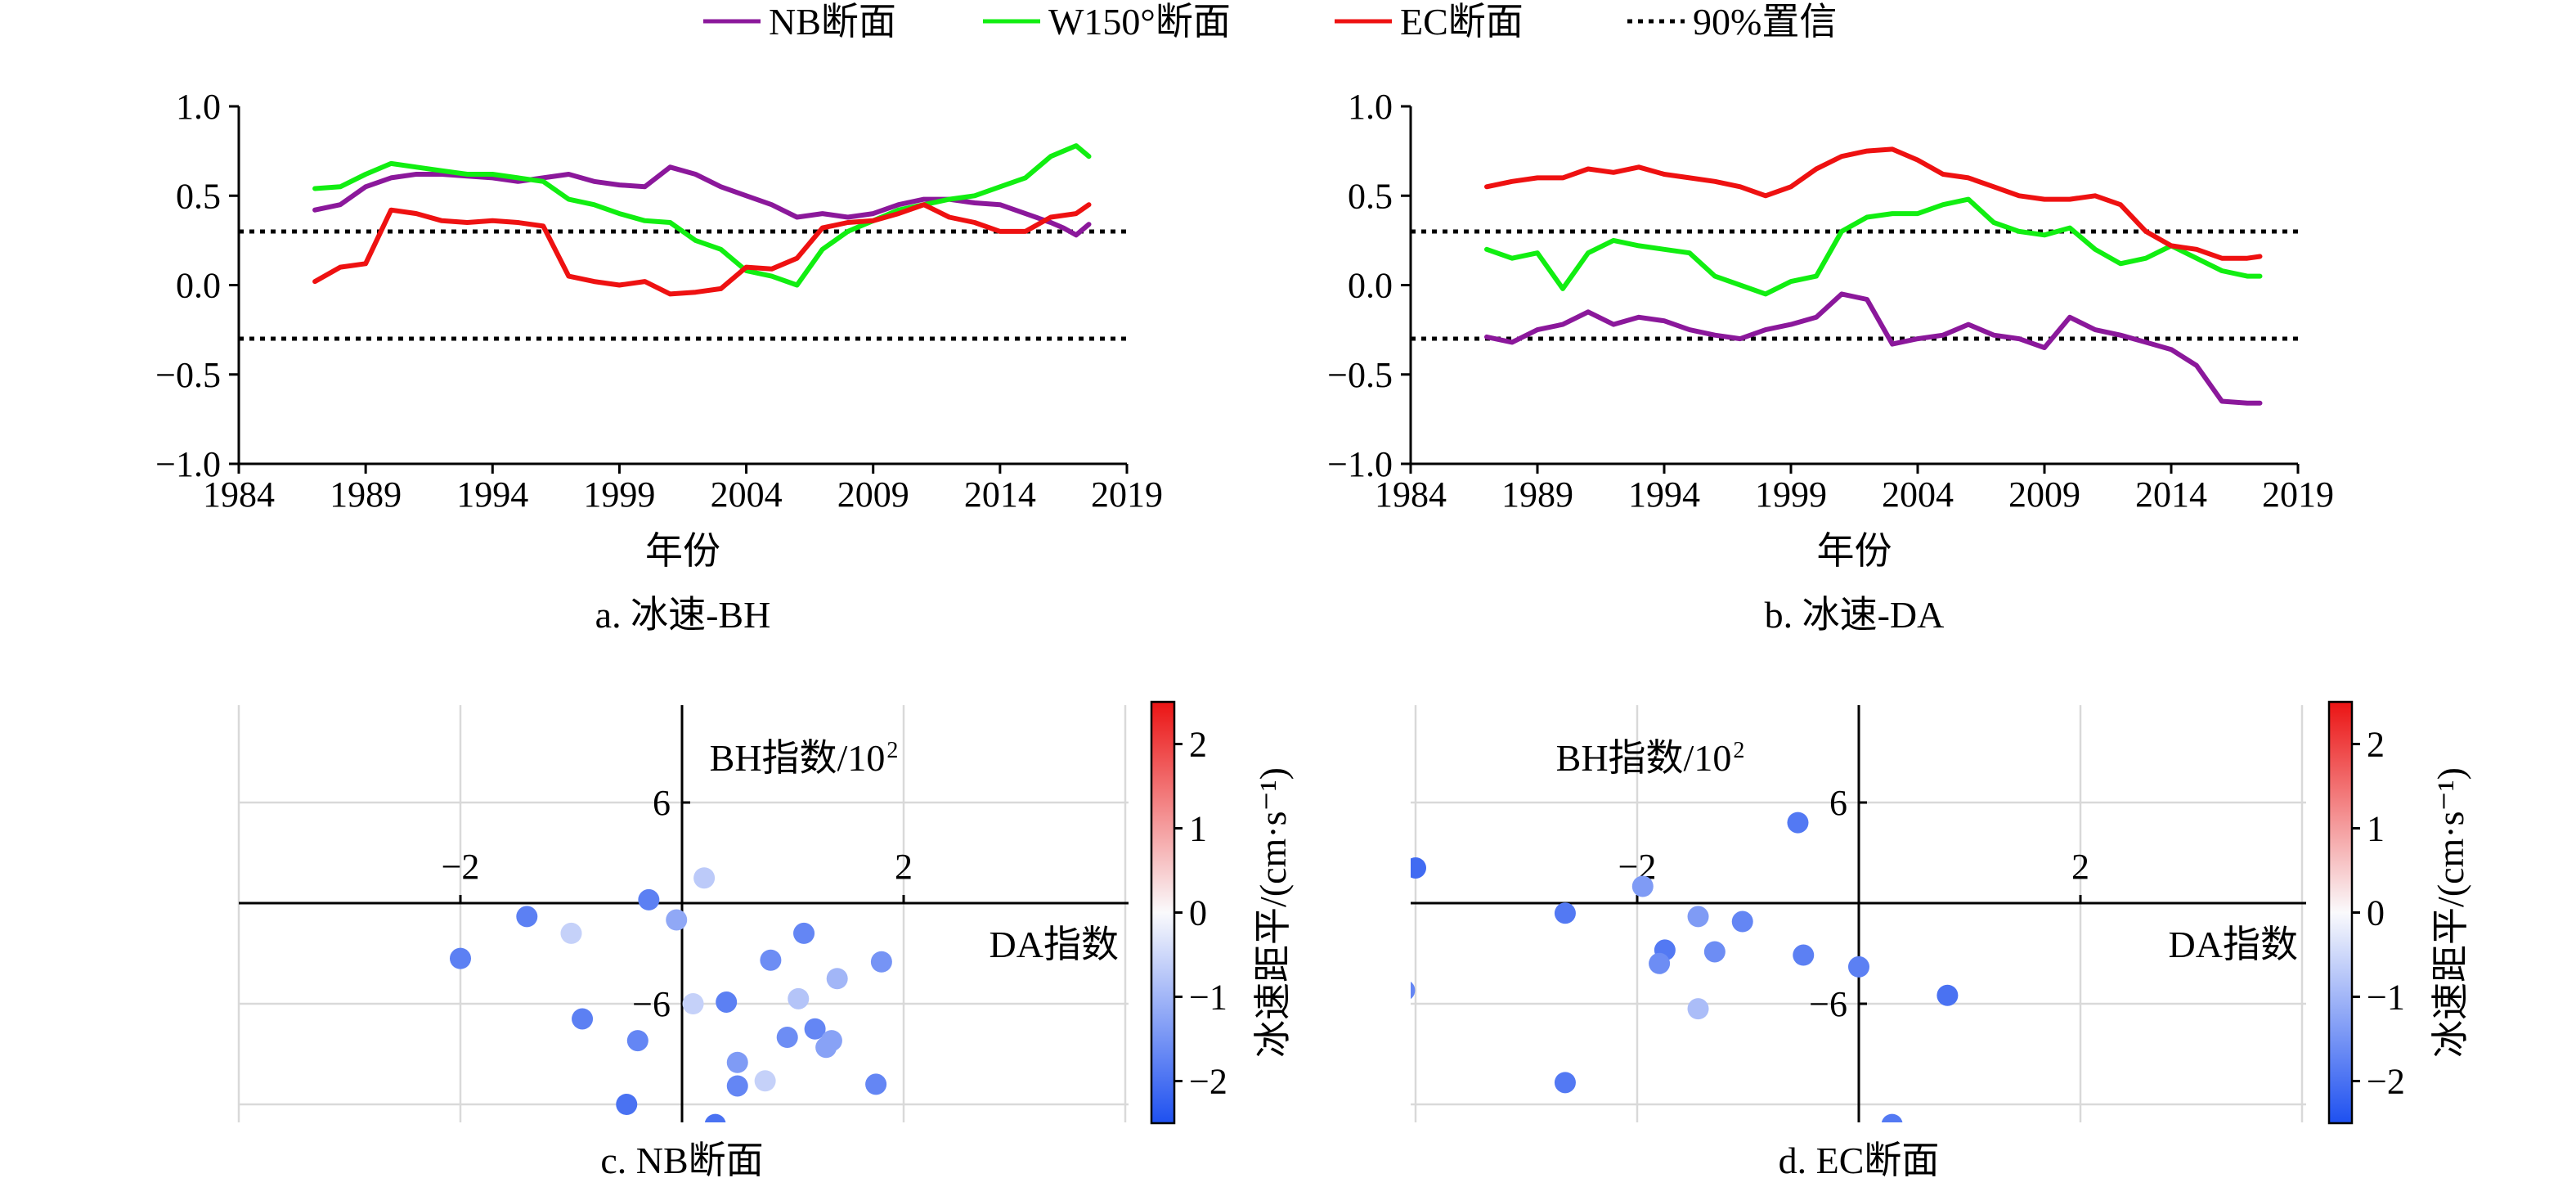 The height and width of the screenshot is (1187, 2576). What do you see at coordinates (1163, 912) in the screenshot?
I see `colorbar-c` at bounding box center [1163, 912].